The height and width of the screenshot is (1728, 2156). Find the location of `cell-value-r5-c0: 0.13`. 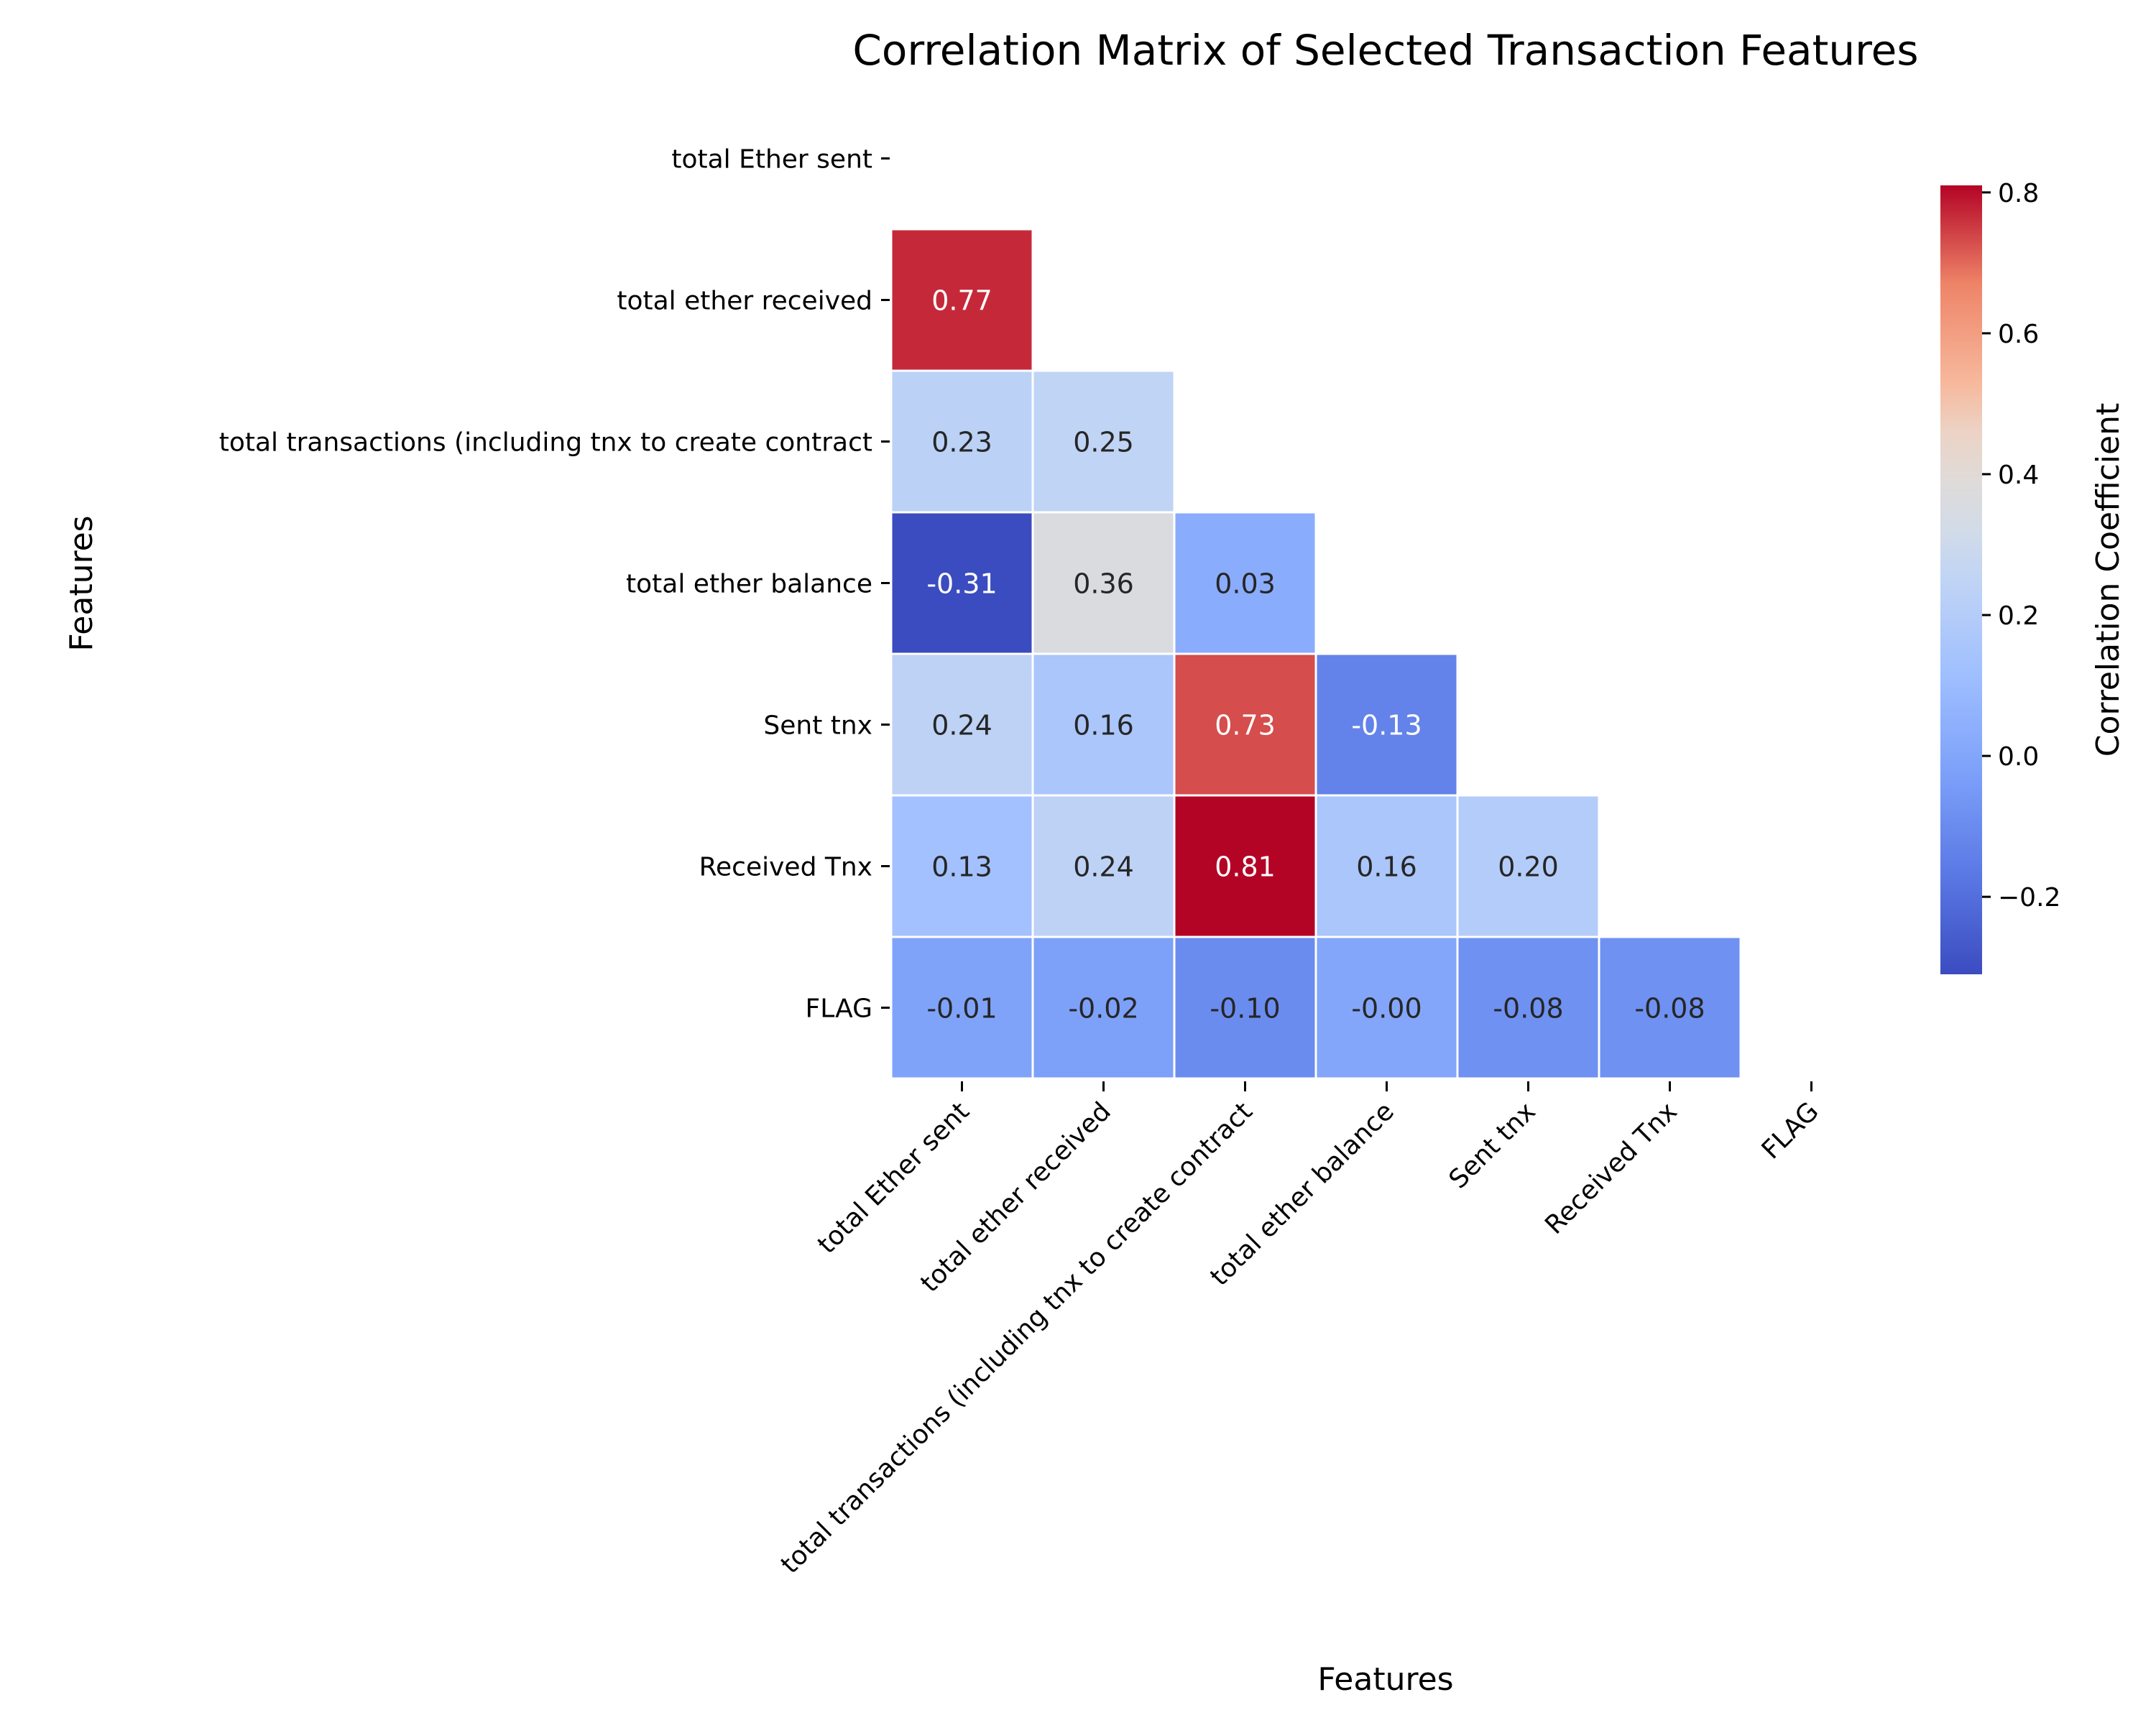

cell-value-r5-c0: 0.13 is located at coordinates (961, 867).